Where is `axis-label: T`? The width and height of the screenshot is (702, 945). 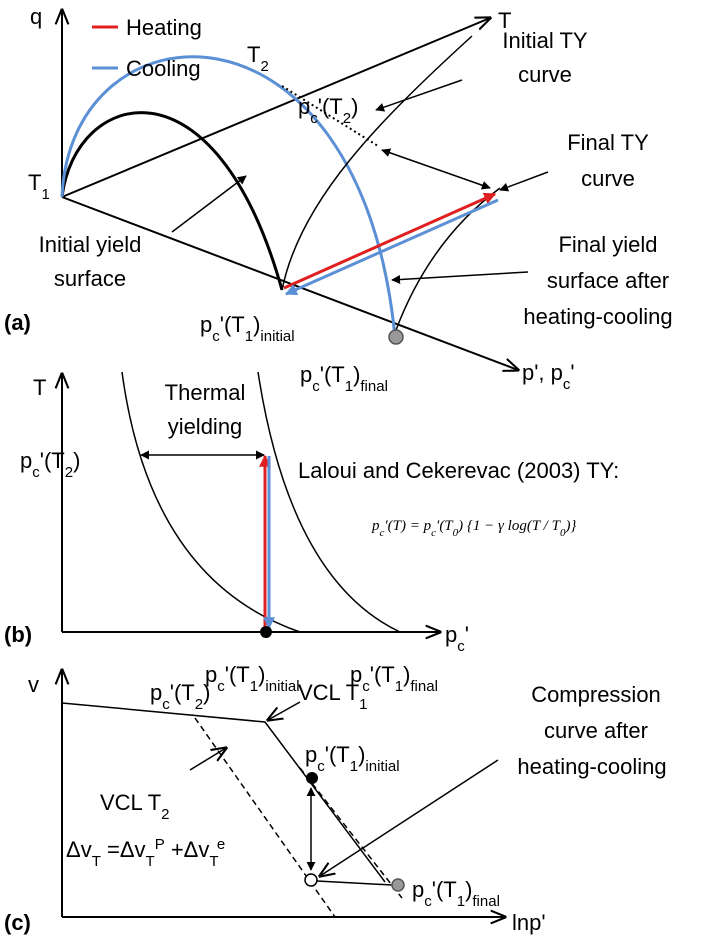
axis-label: T is located at coordinates (39, 387).